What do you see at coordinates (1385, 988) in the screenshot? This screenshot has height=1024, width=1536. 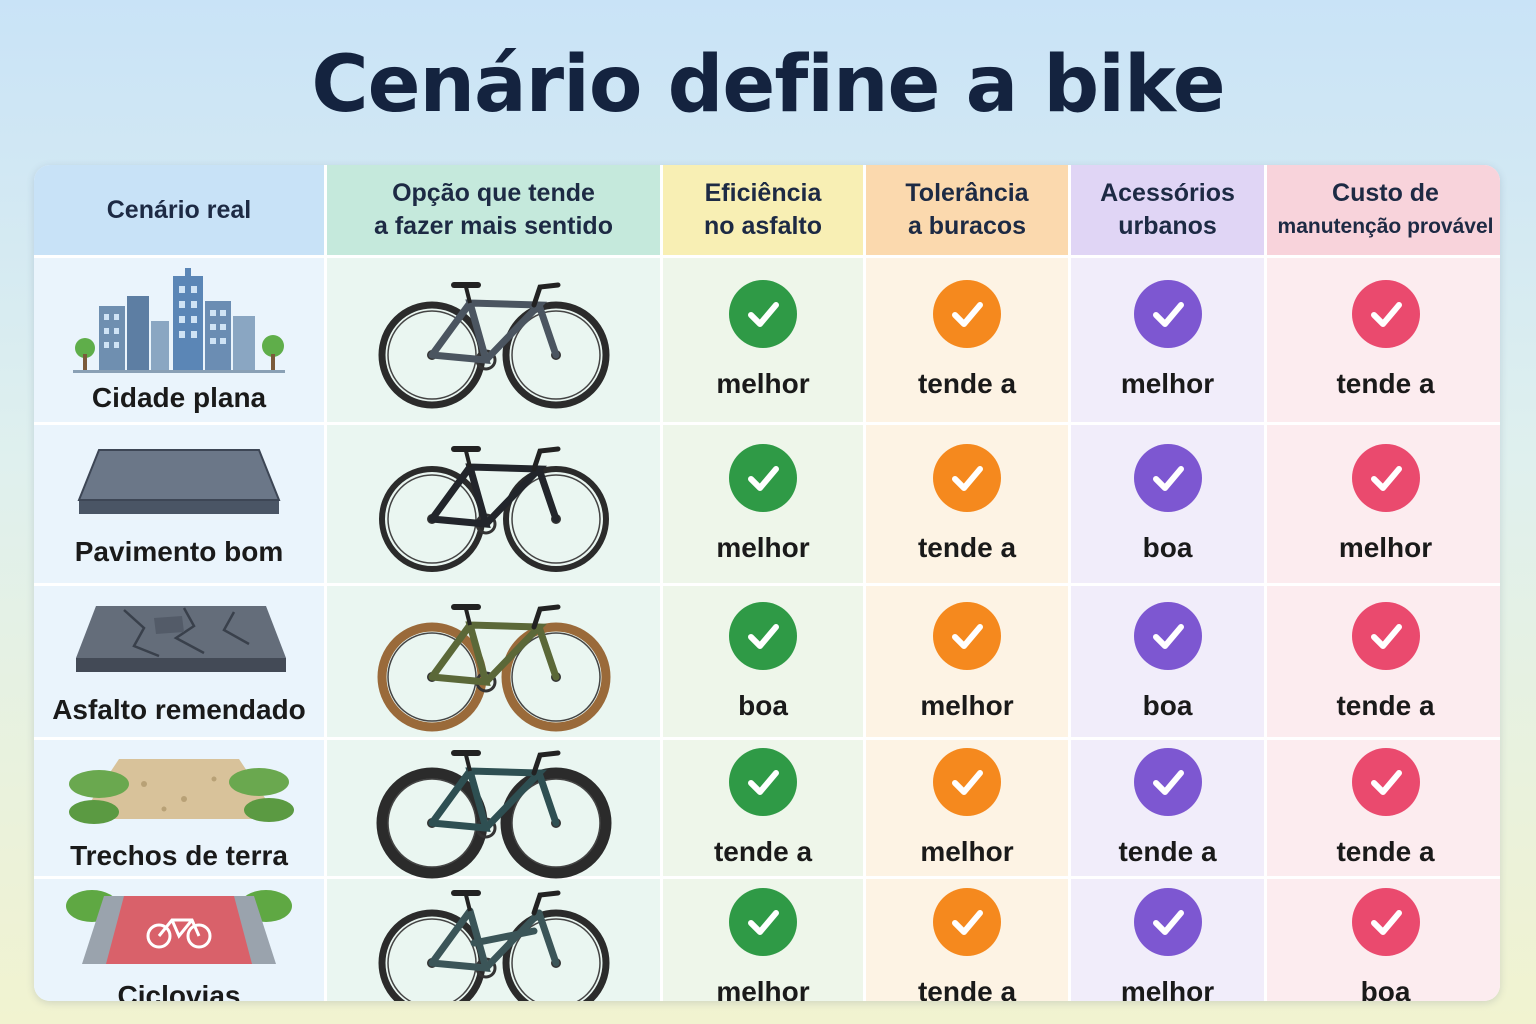 I see `cost-rating-label: boa` at bounding box center [1385, 988].